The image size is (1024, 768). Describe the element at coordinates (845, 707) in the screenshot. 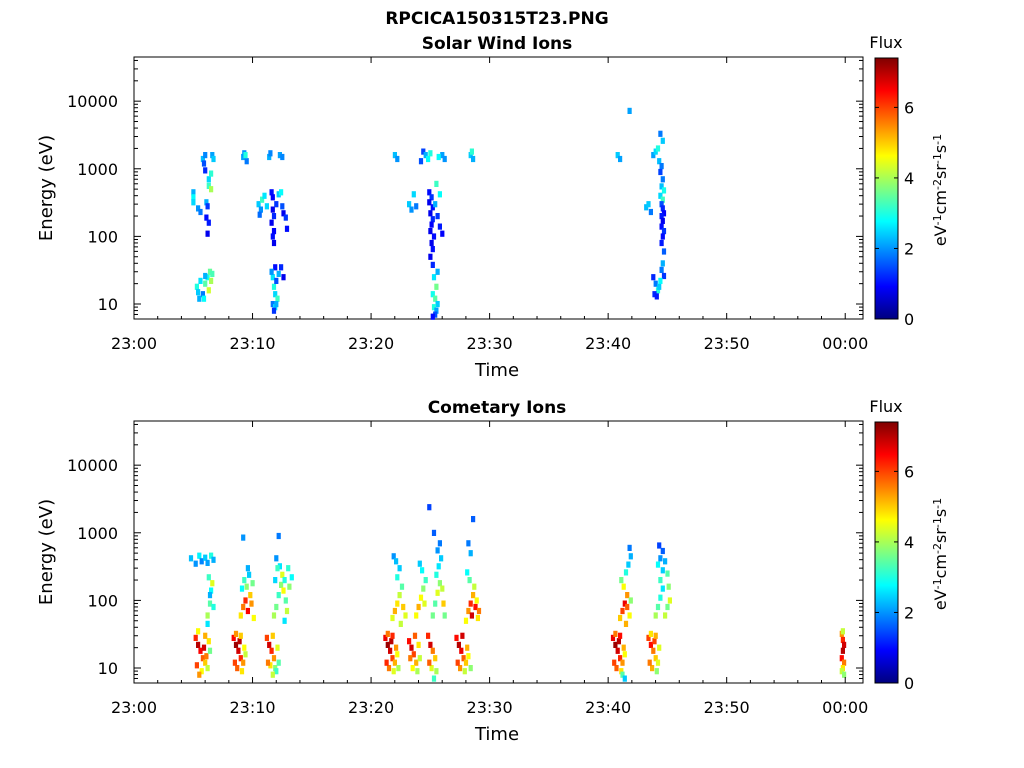

I see `x-tick-label: 00:00` at that location.